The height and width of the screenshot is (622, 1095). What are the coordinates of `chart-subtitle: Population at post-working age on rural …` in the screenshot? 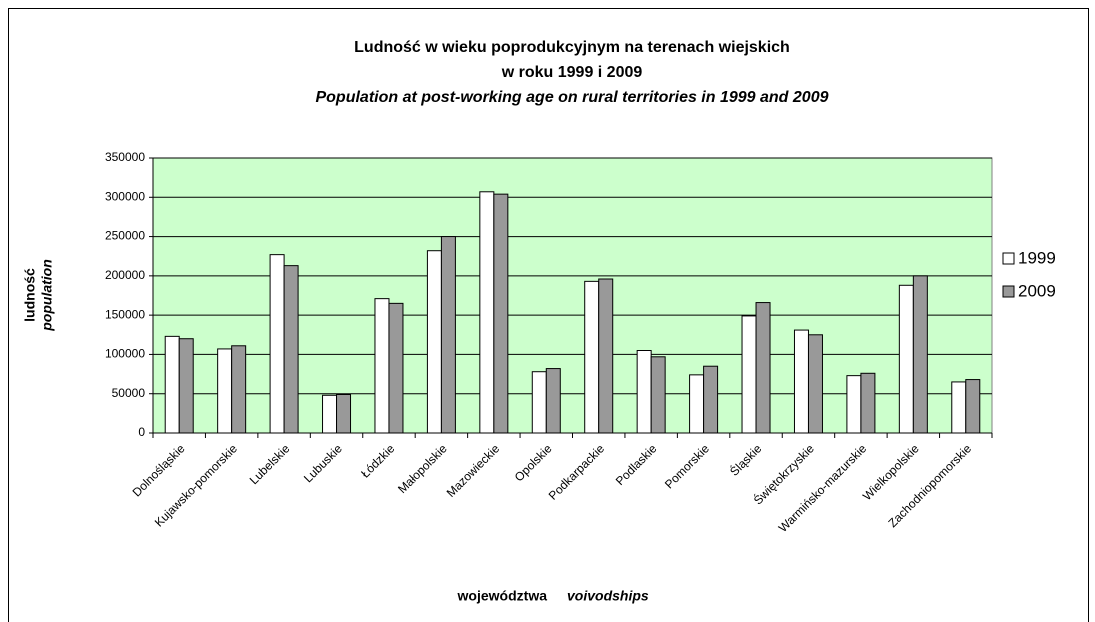 It's located at (571, 97).